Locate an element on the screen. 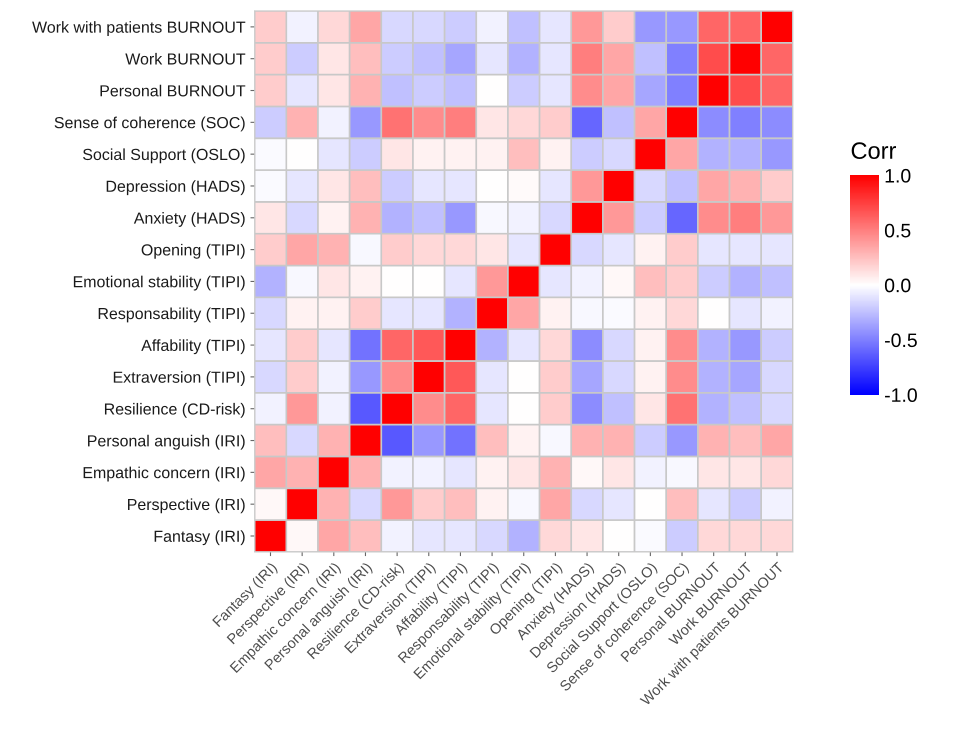 Image resolution: width=961 pixels, height=731 pixels. color-bar-label: 0.5 is located at coordinates (897, 231).